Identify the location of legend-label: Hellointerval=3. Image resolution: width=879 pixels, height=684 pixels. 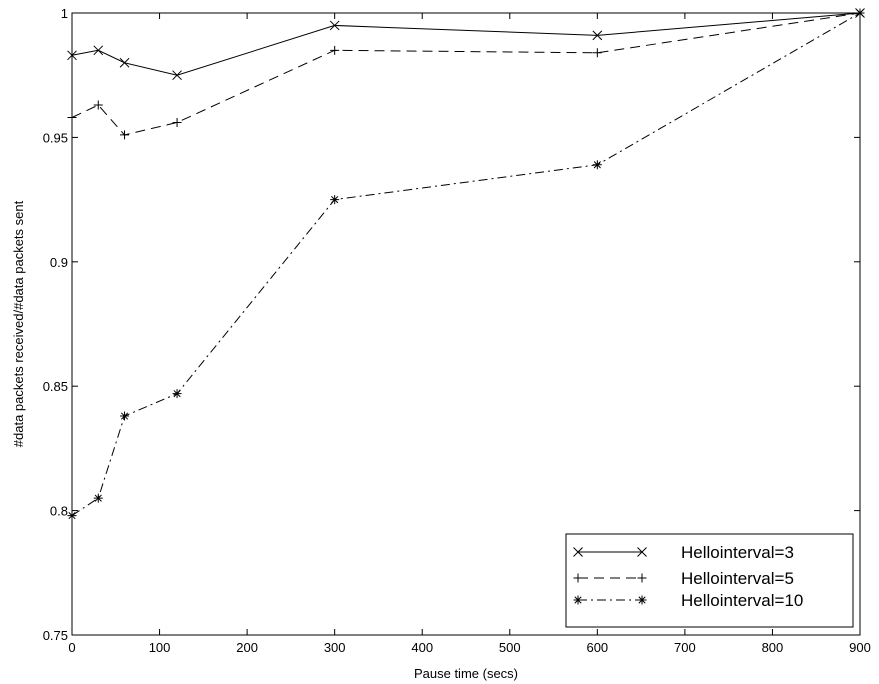
(737, 552).